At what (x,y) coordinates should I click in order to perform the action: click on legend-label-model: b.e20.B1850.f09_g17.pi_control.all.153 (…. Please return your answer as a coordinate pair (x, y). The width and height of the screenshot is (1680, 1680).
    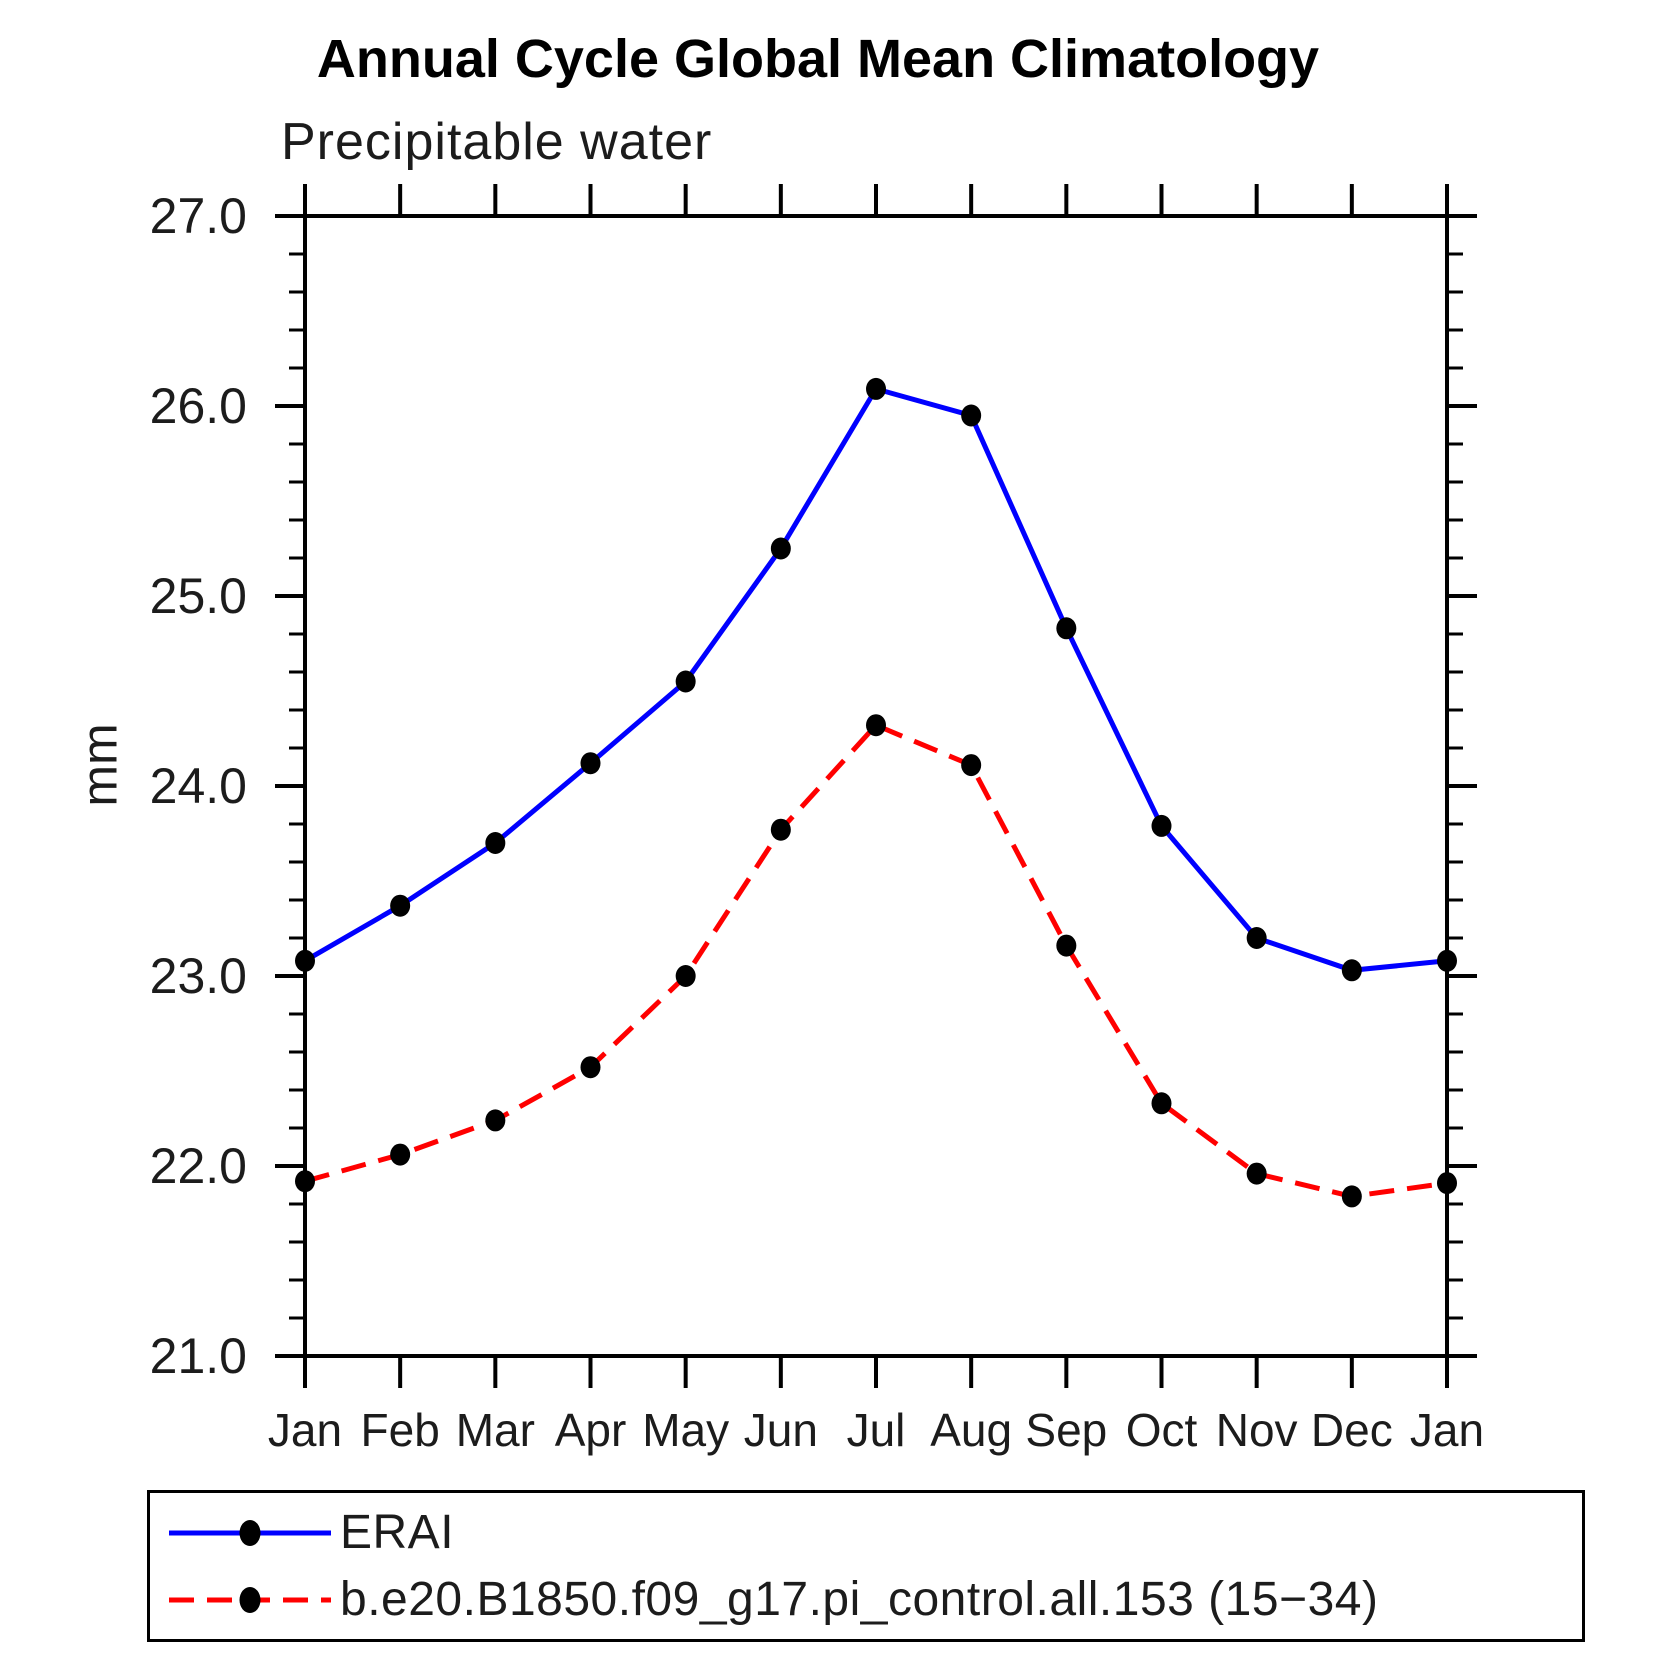
    Looking at the image, I should click on (859, 1599).